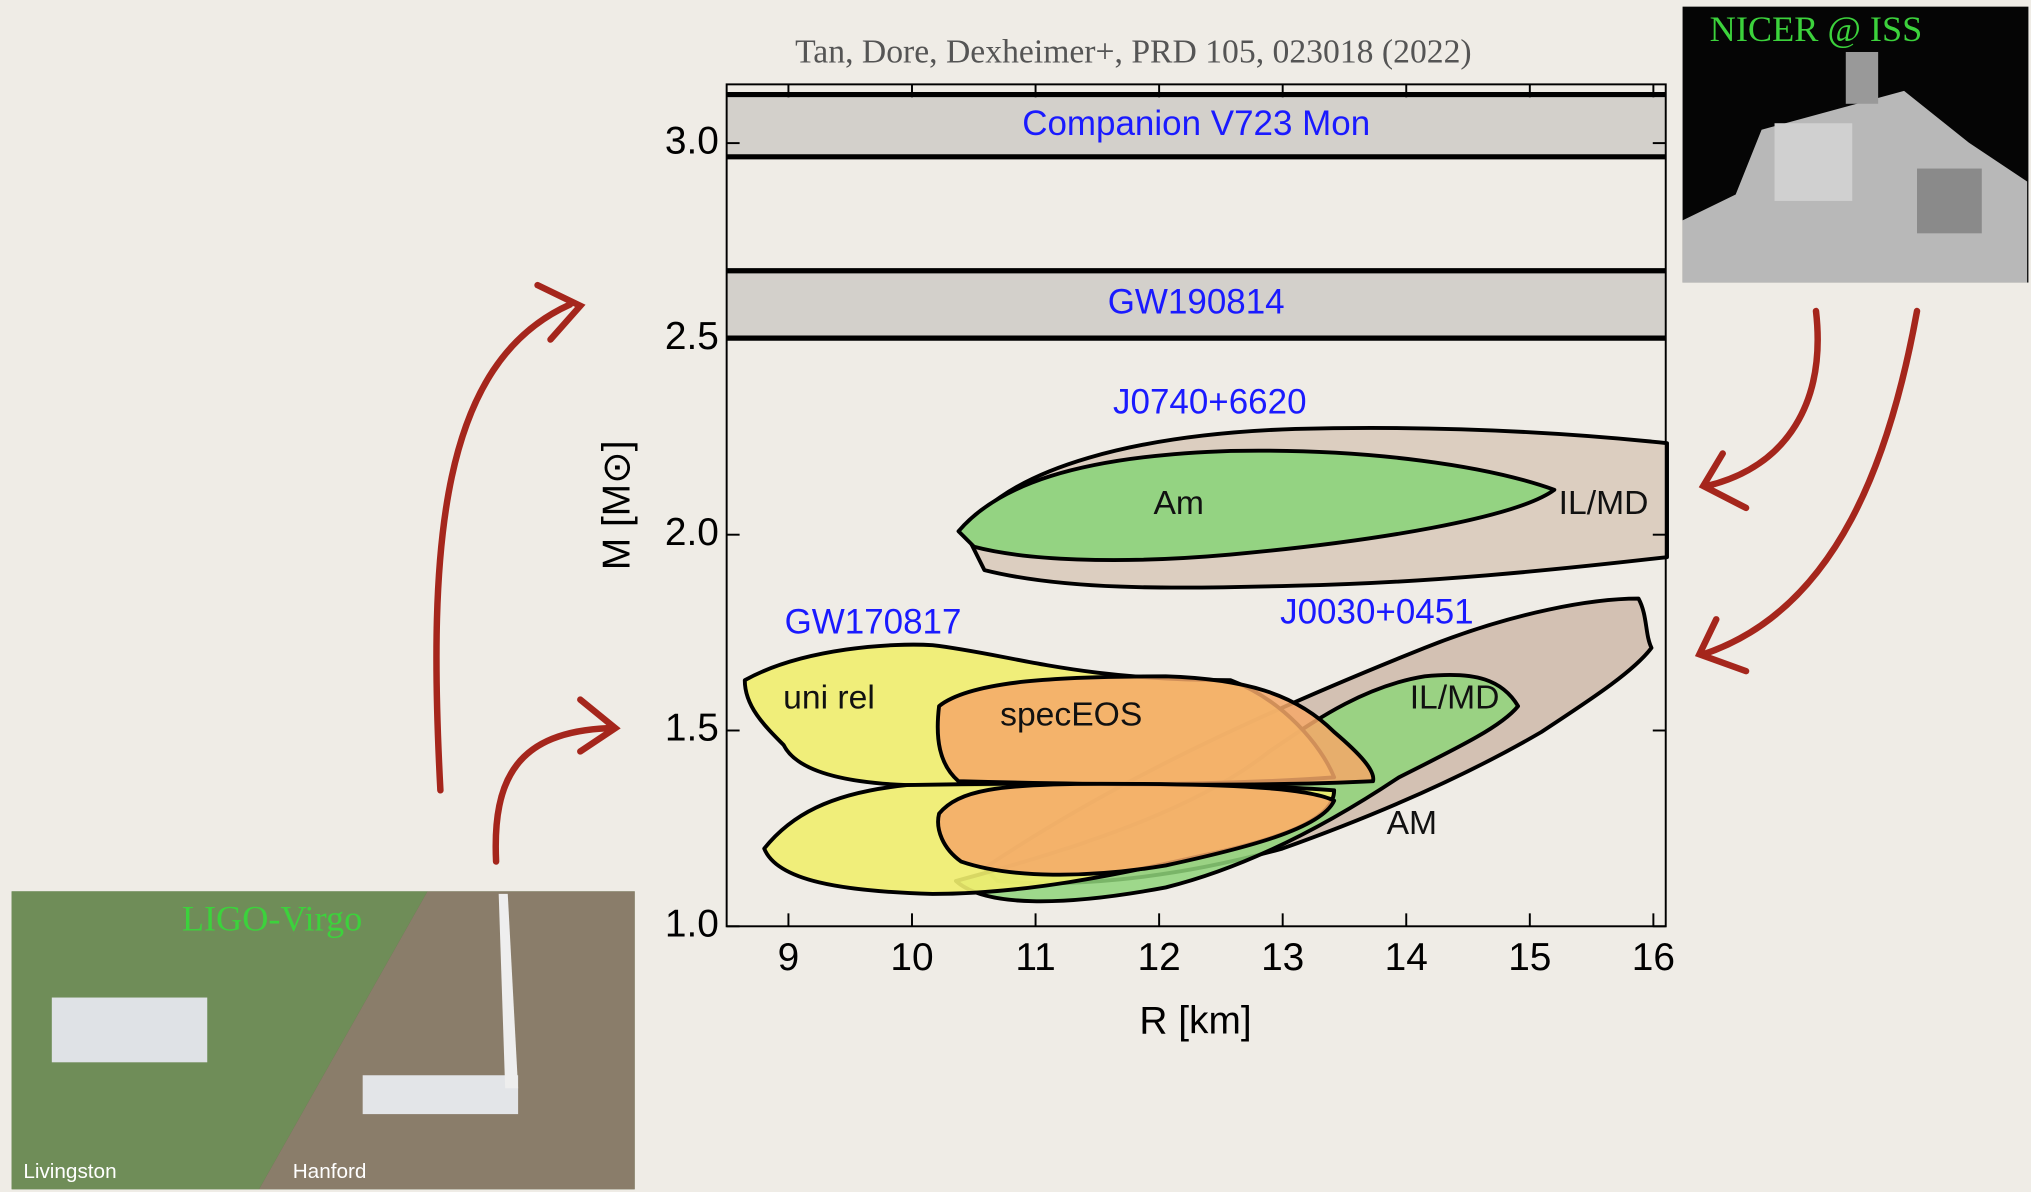  What do you see at coordinates (692, 924) in the screenshot?
I see `y-tick-label: 1.0` at bounding box center [692, 924].